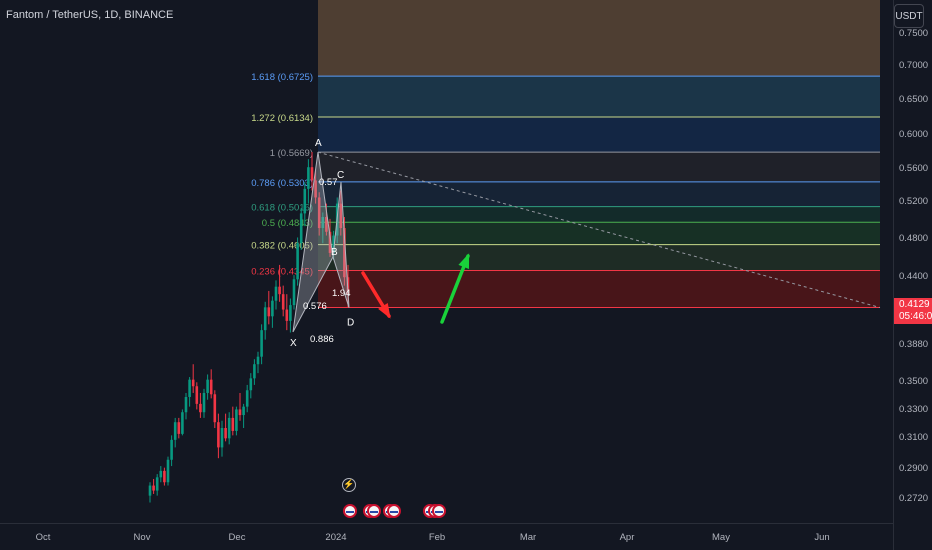  I want to click on price-tick-label: 0.3100, so click(913, 437).